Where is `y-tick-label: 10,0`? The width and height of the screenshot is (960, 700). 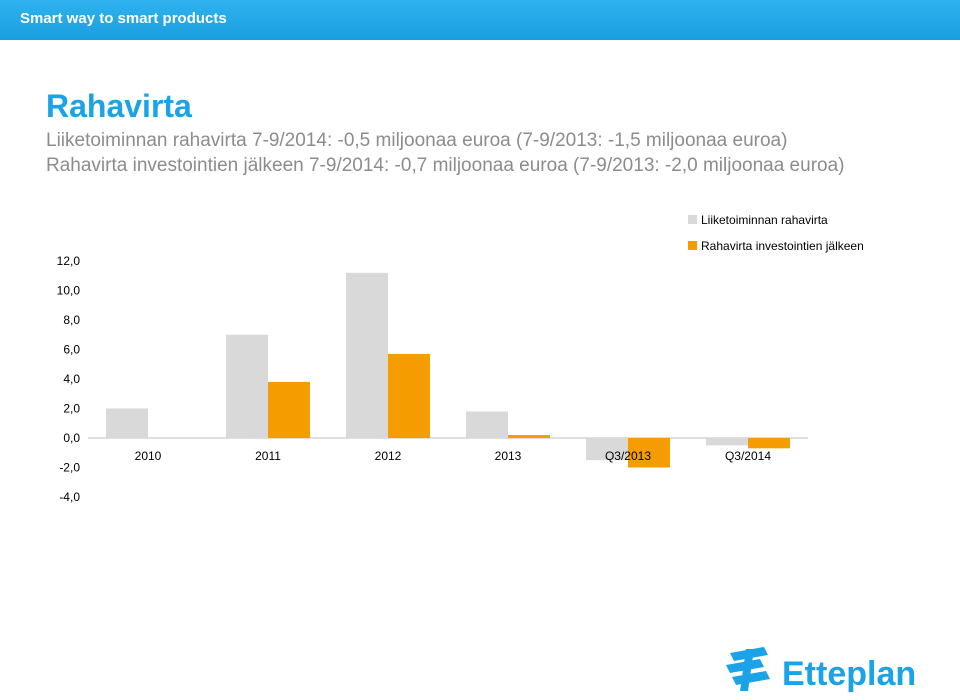 y-tick-label: 10,0 is located at coordinates (69, 291).